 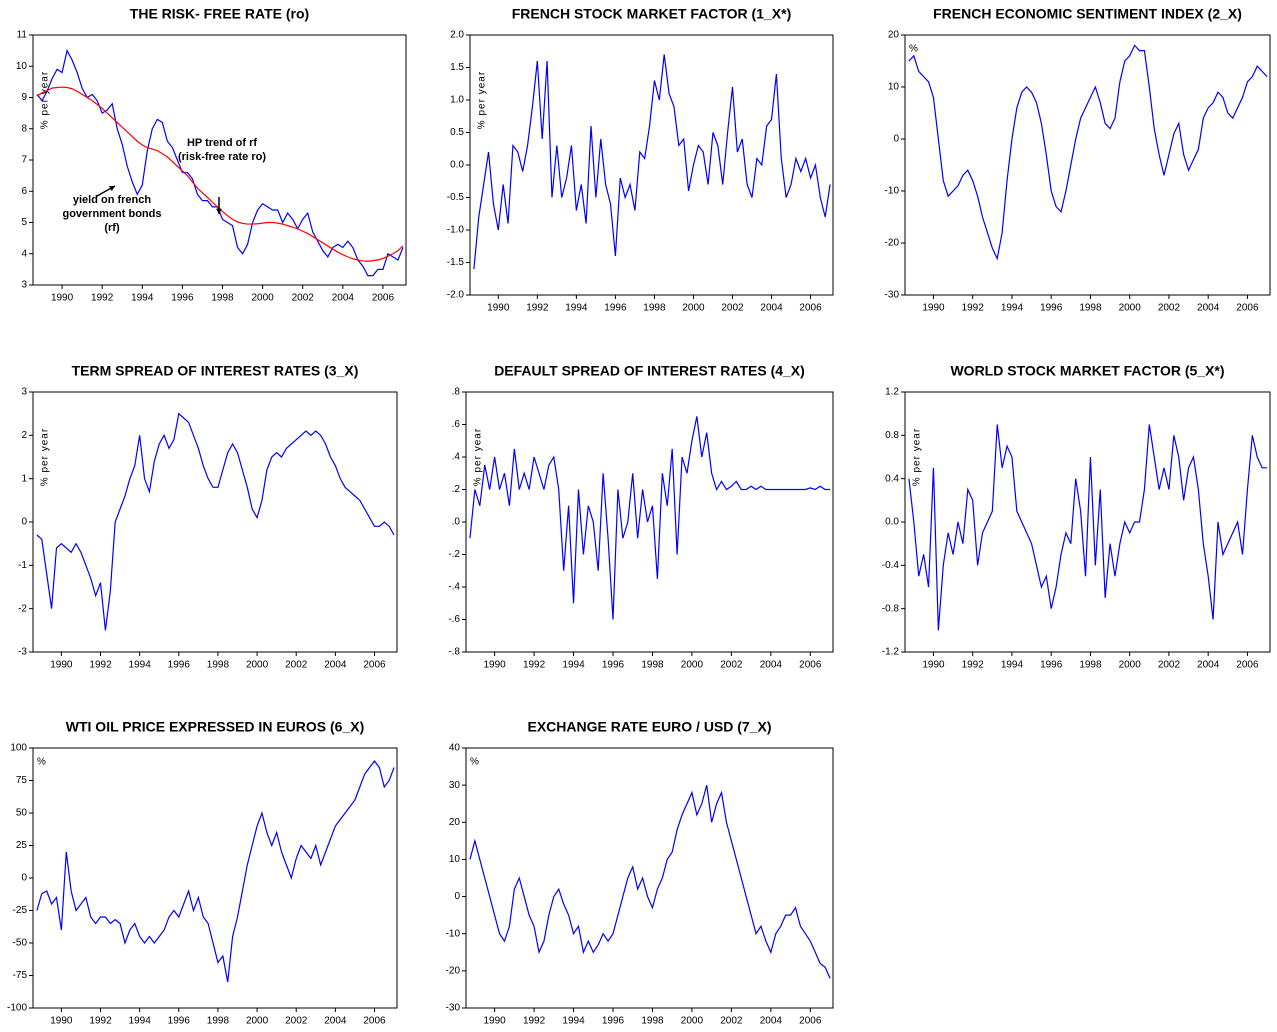 What do you see at coordinates (22, 565) in the screenshot?
I see `y-tick-label: -1` at bounding box center [22, 565].